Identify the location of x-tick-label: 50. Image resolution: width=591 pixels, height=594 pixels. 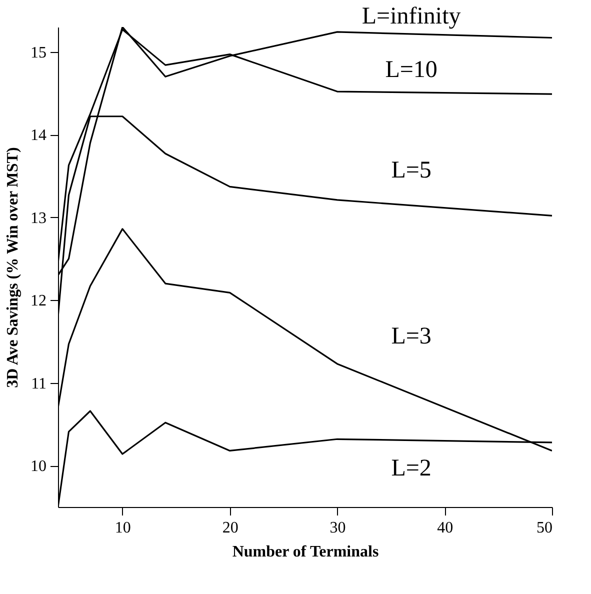
(544, 528).